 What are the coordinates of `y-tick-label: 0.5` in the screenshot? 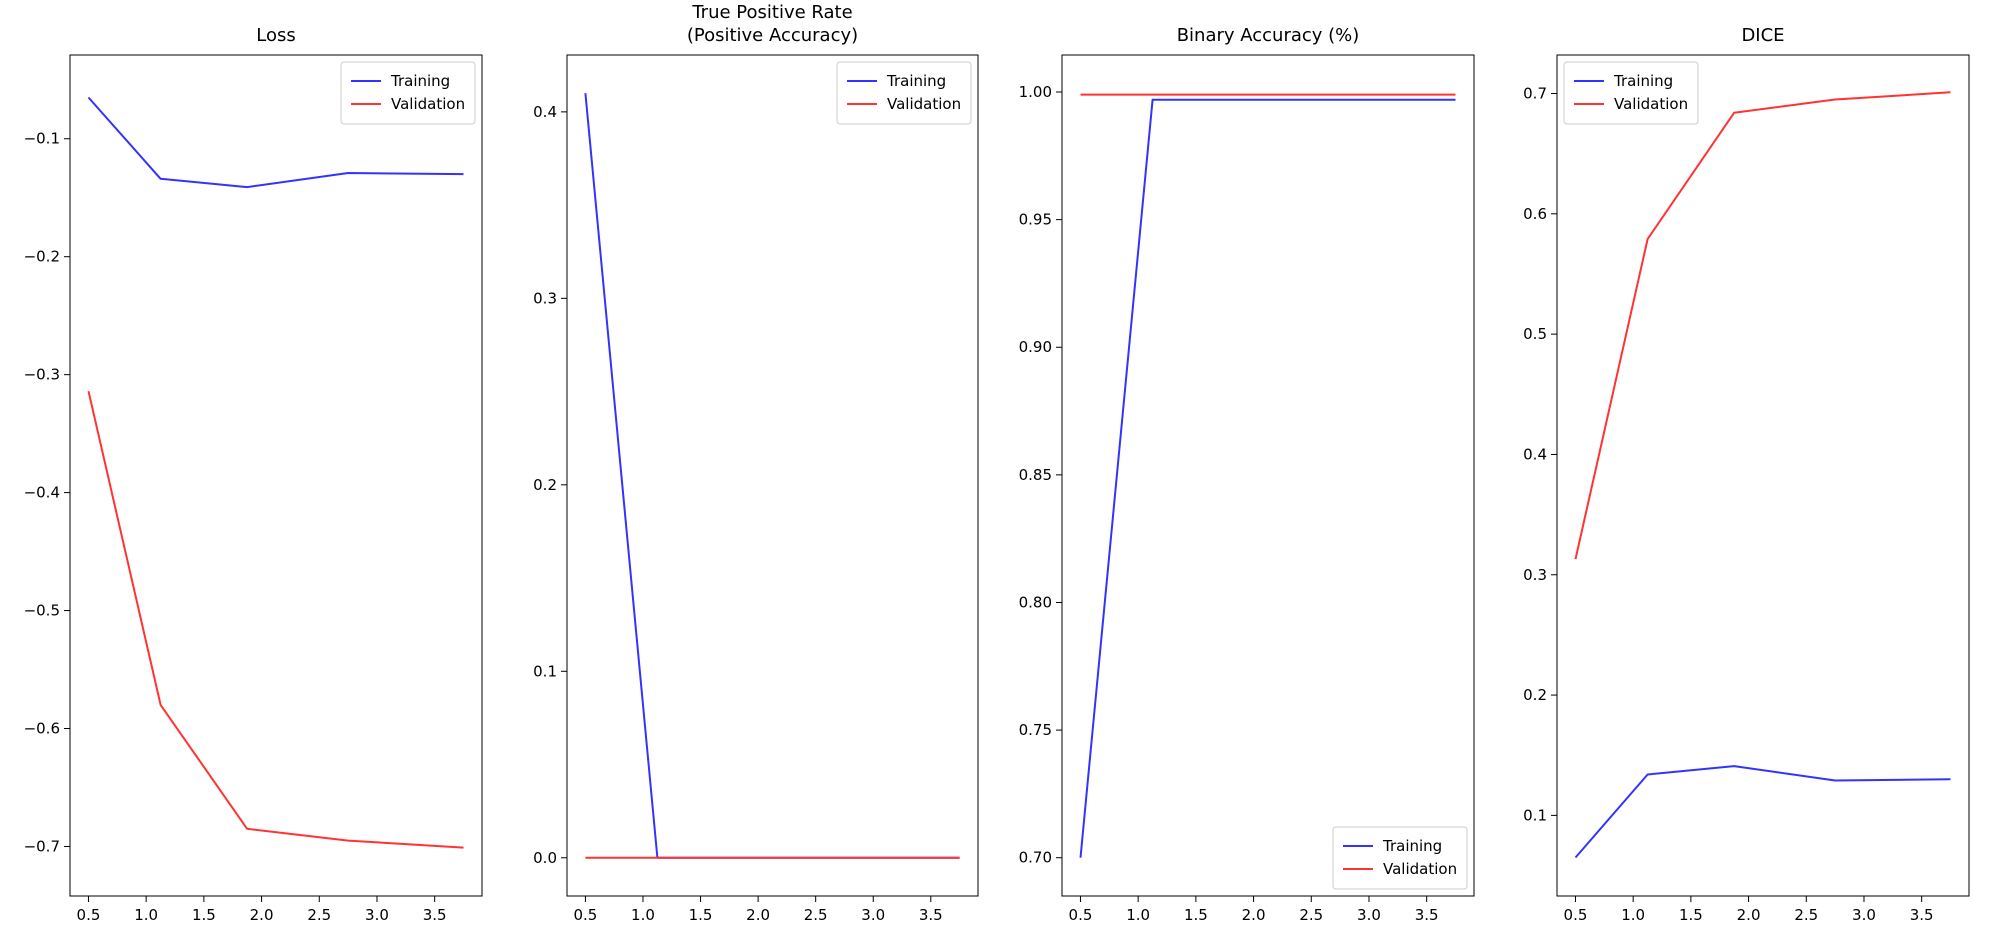 It's located at (1535, 334).